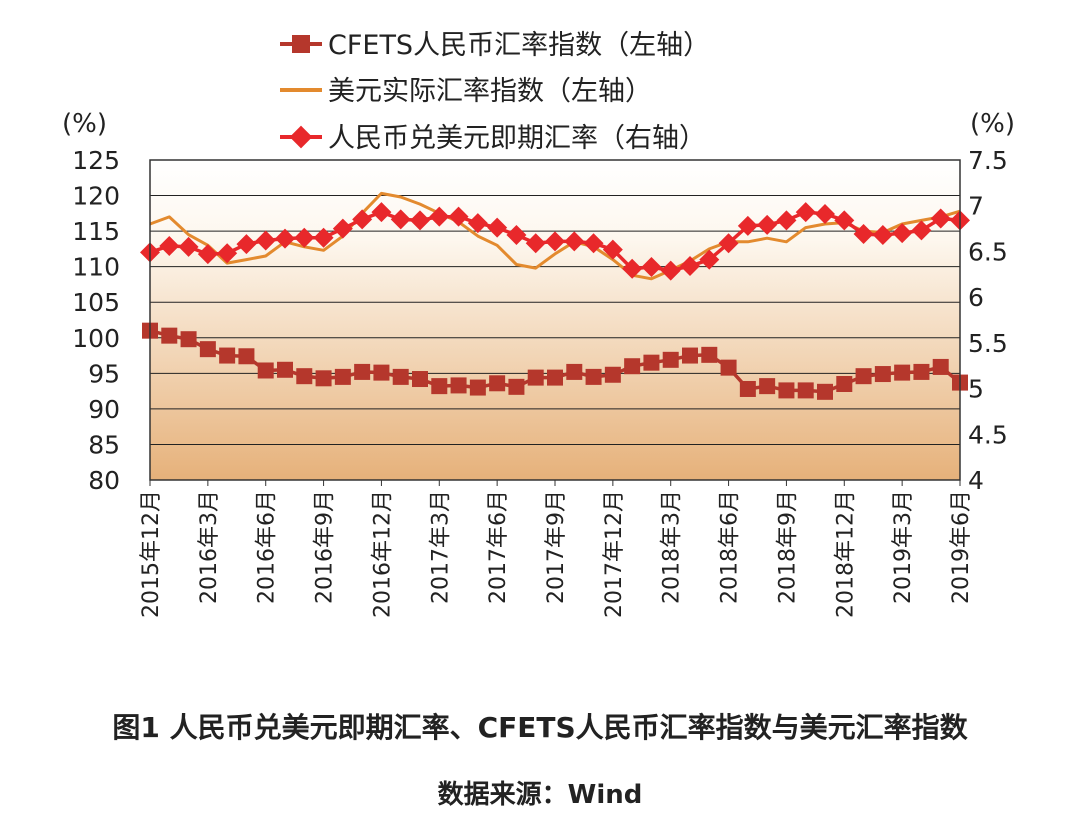  Describe the element at coordinates (498, 547) in the screenshot. I see `x-tick-label: 2017年6月` at that location.